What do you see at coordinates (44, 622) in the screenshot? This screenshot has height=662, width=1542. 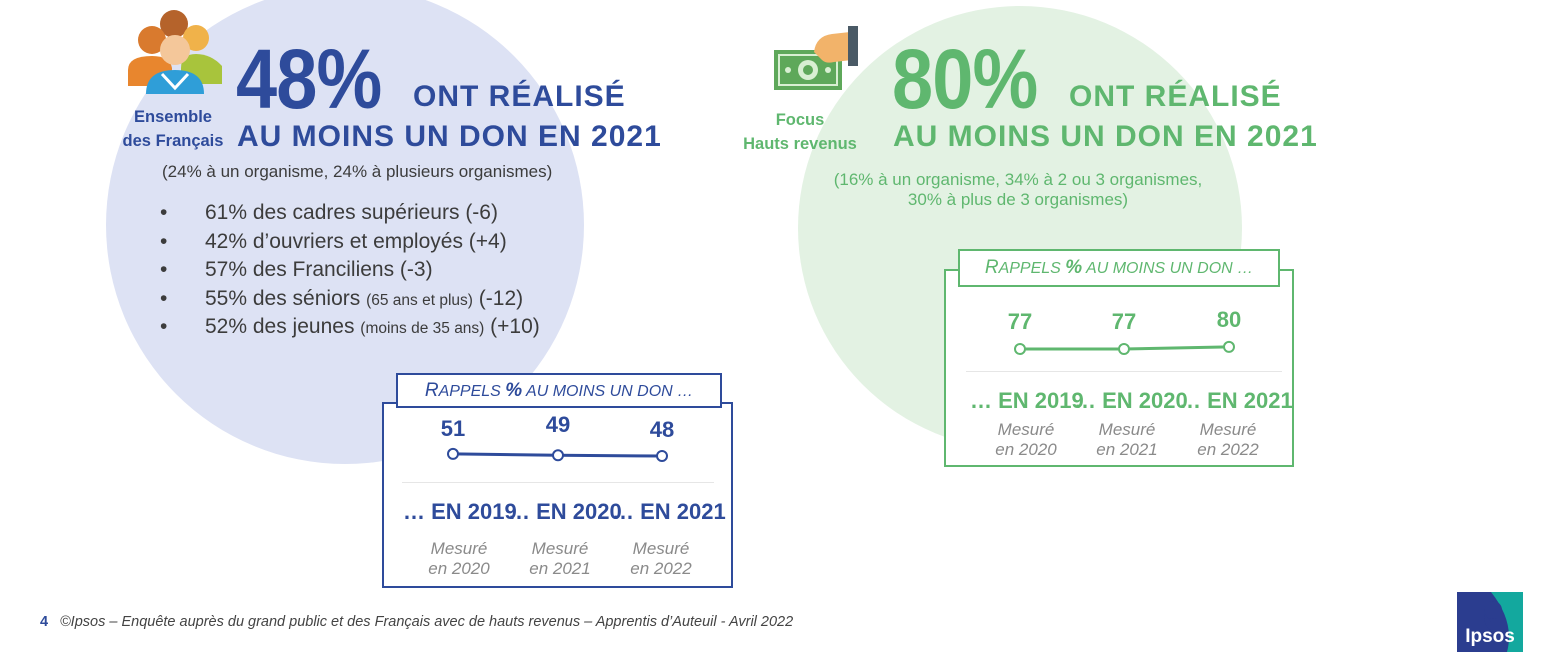 I see `page-number: 4` at bounding box center [44, 622].